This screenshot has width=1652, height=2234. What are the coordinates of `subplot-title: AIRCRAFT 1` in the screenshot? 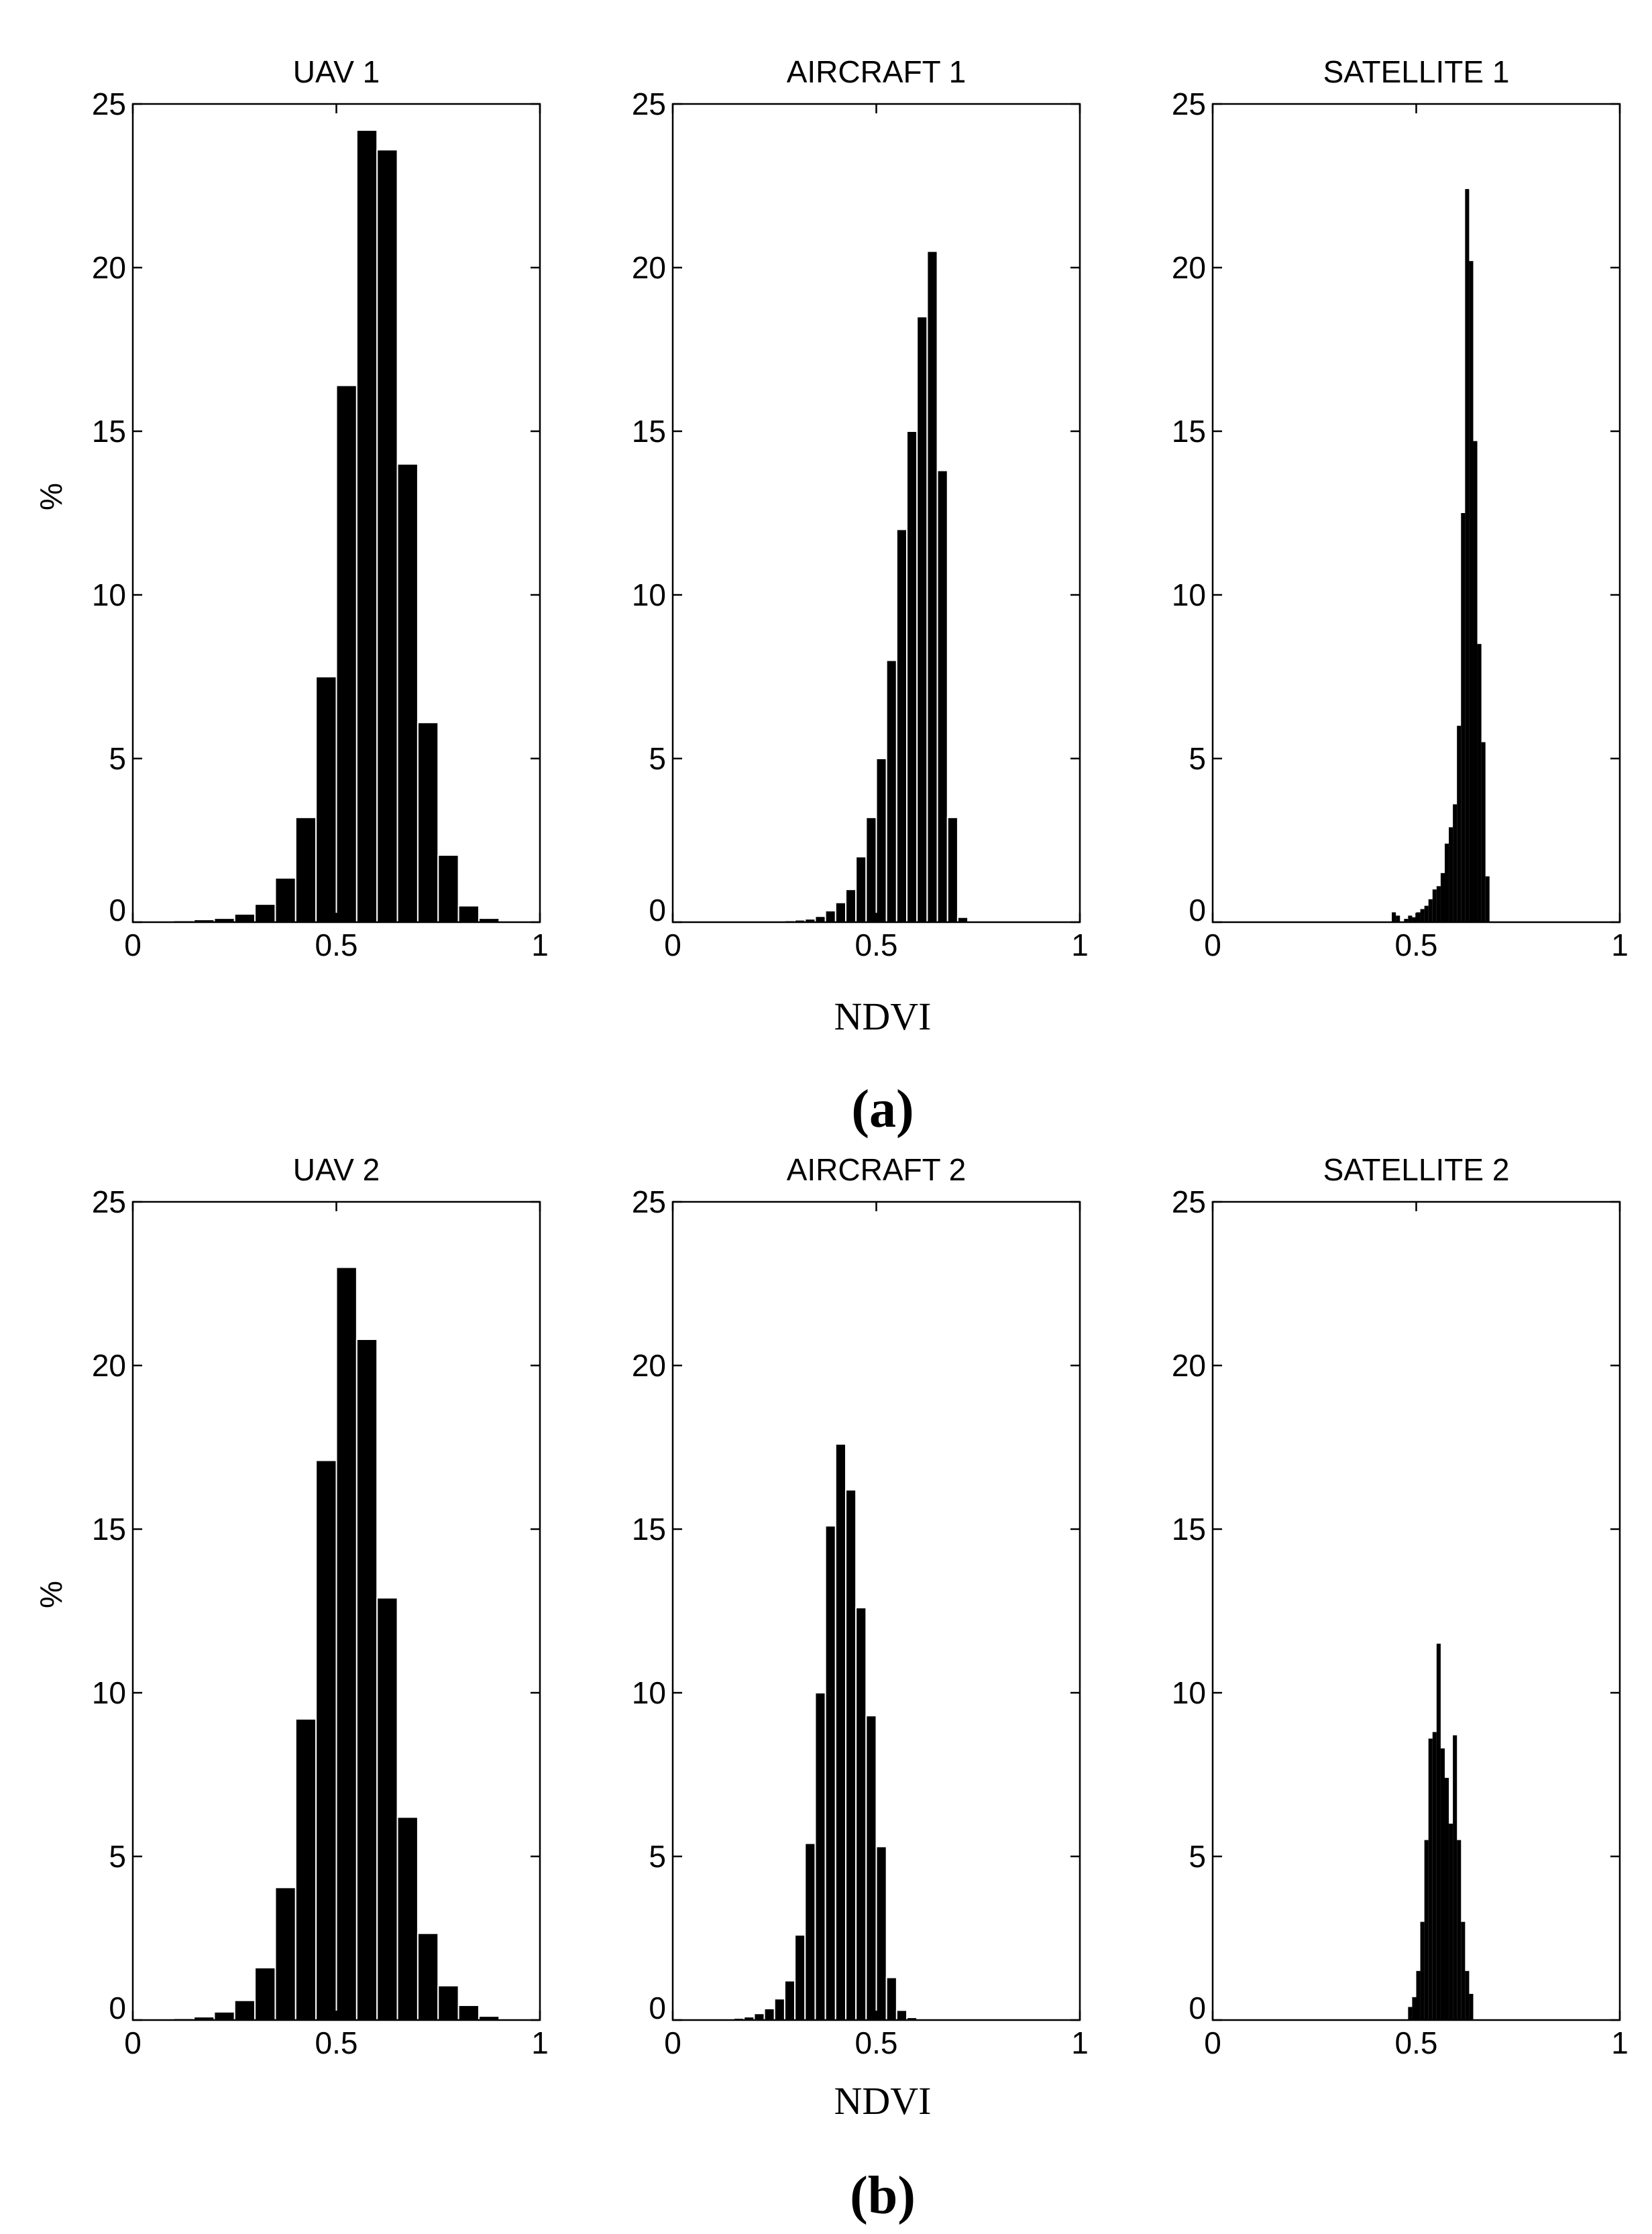 It's located at (877, 72).